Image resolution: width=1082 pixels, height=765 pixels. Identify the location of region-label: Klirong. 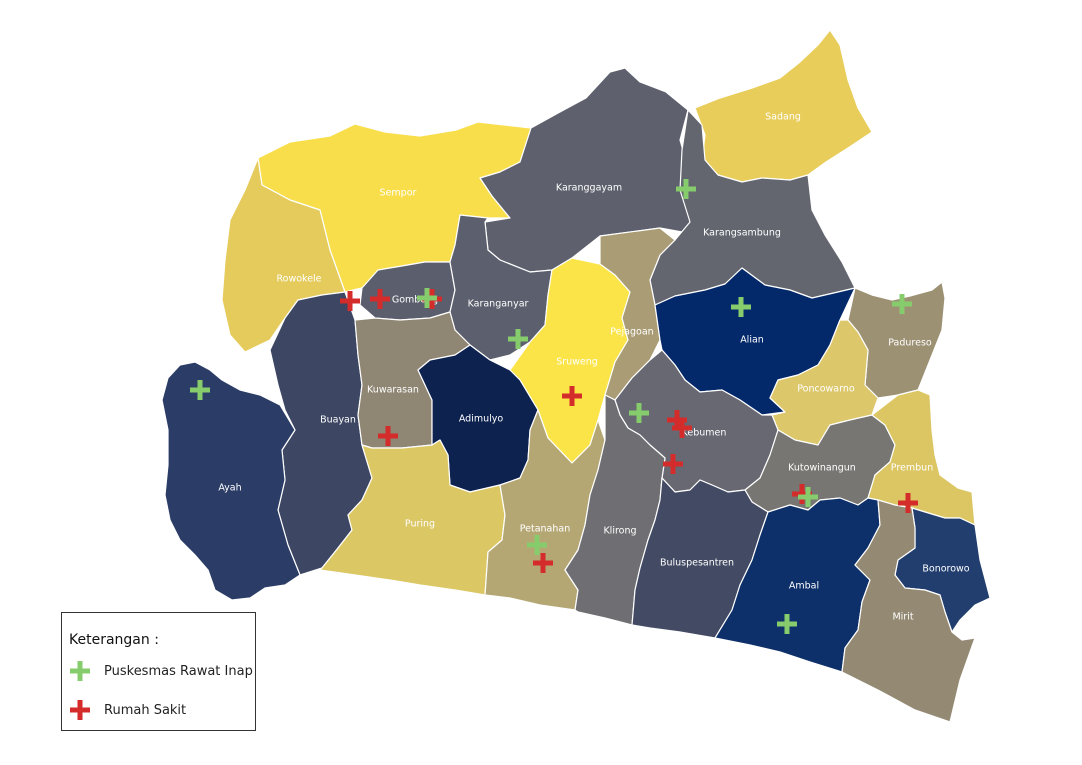
(619, 531).